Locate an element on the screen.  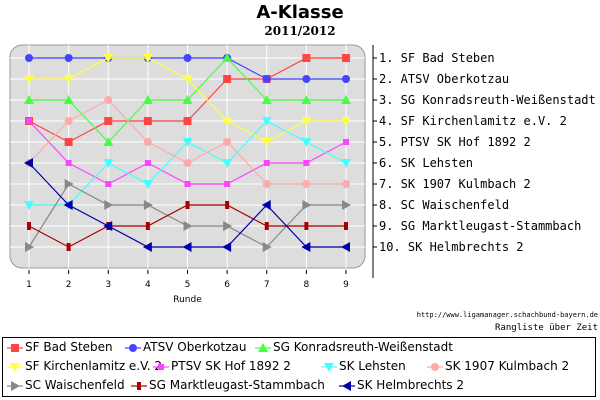
chart-subtitle: 2011/2012 is located at coordinates (300, 31).